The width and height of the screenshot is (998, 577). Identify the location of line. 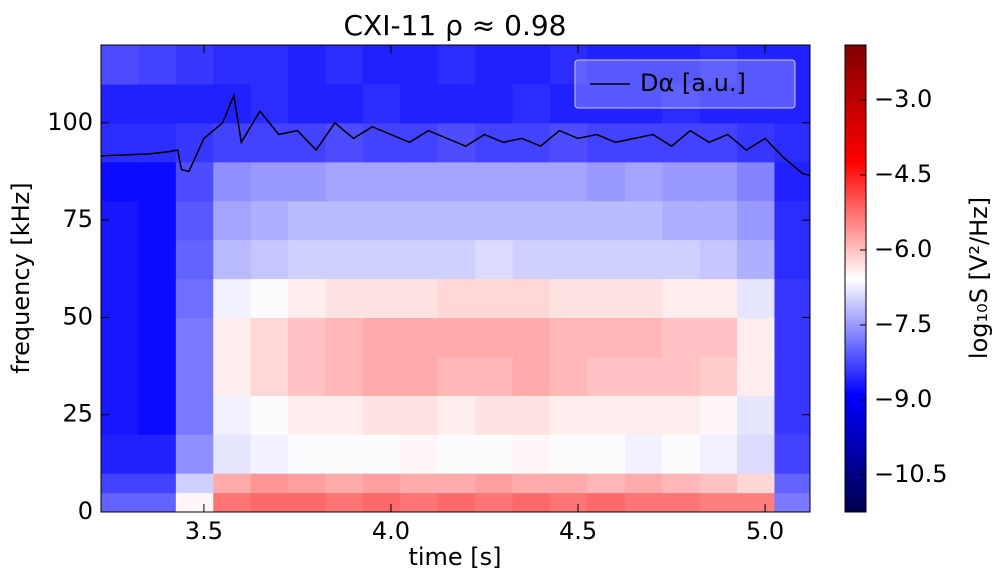
(455, 134).